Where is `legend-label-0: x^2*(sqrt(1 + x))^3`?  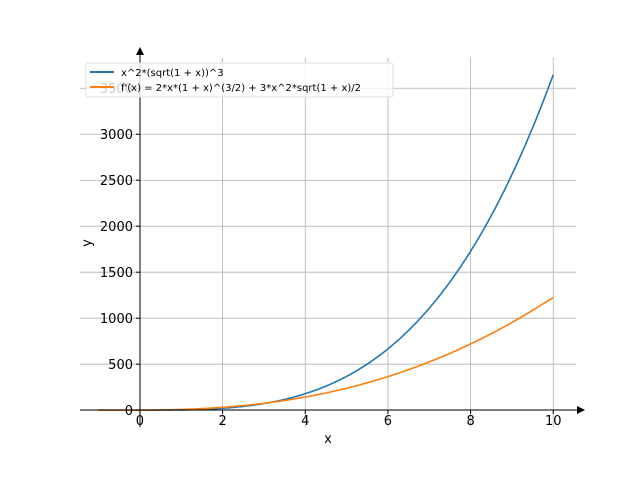
legend-label-0: x^2*(sqrt(1 + x))^3 is located at coordinates (172, 73).